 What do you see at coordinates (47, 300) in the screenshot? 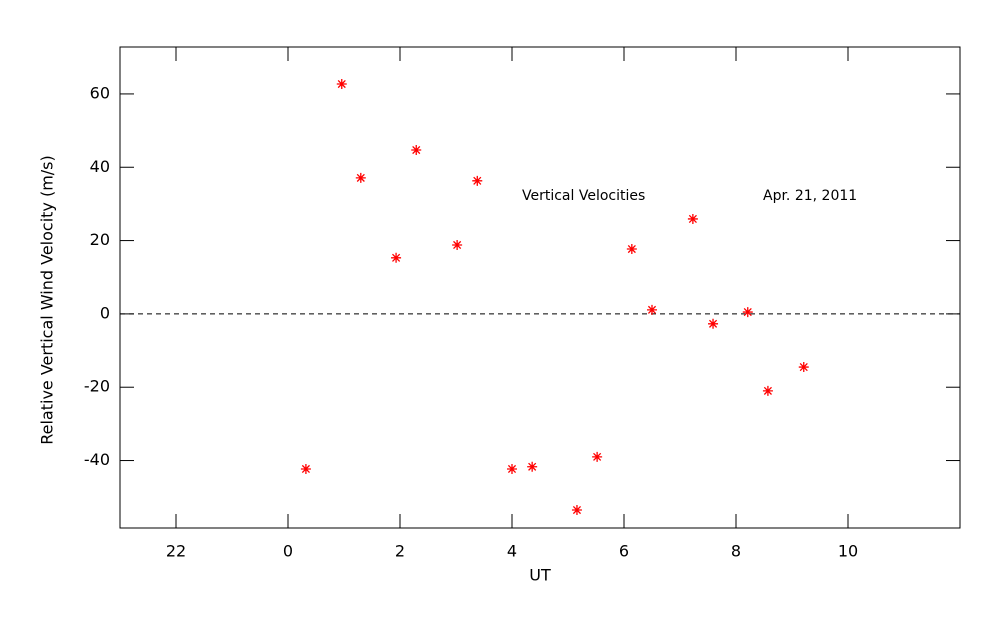
I see `y-axis-label: Relative Vertical Wind Velocity (m/s)` at bounding box center [47, 300].